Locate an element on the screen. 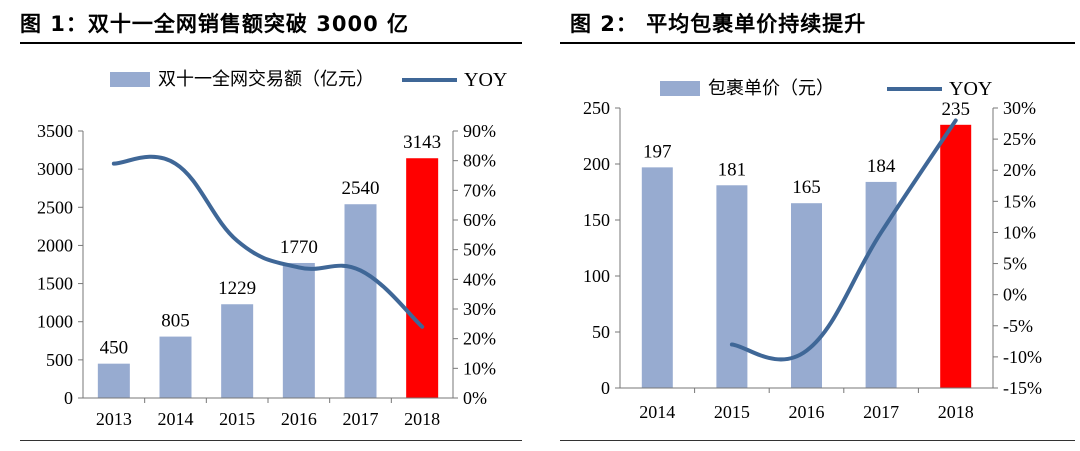  chart1-bar-2015 is located at coordinates (237, 351).